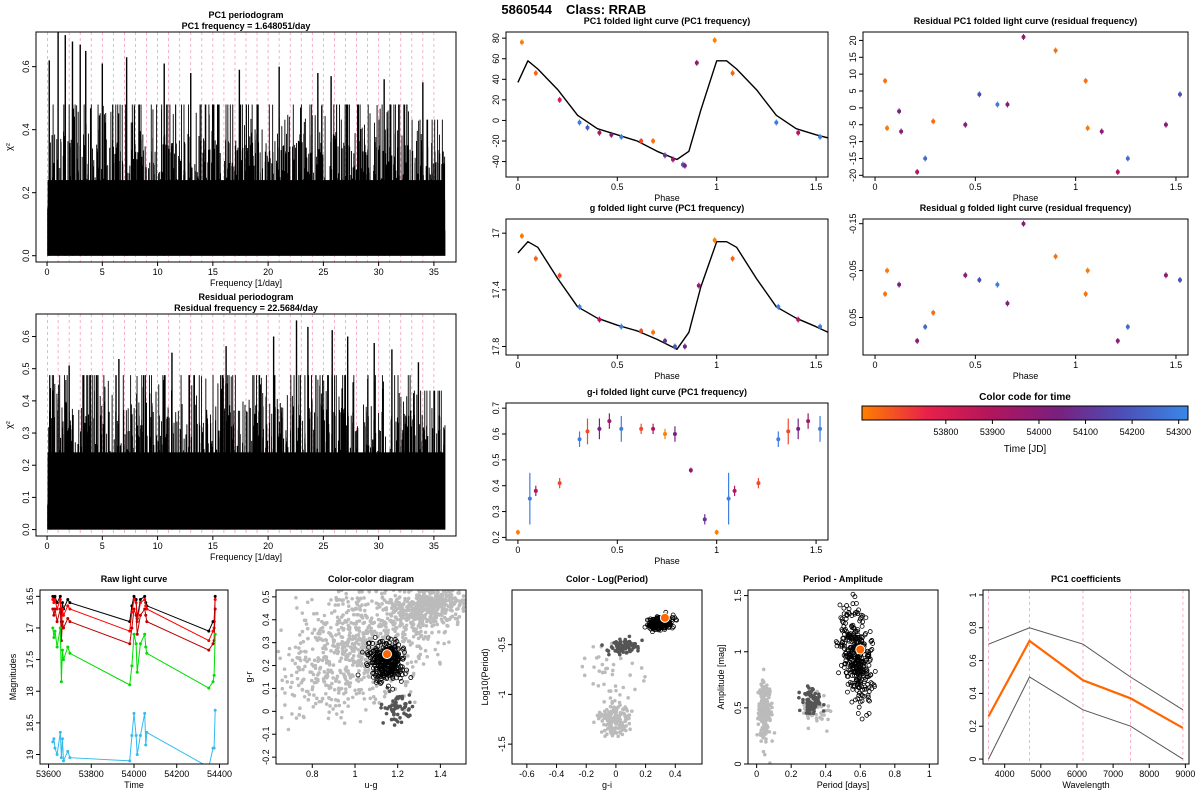  Describe the element at coordinates (26, 336) in the screenshot. I see `y-tick-label: 0.6` at that location.